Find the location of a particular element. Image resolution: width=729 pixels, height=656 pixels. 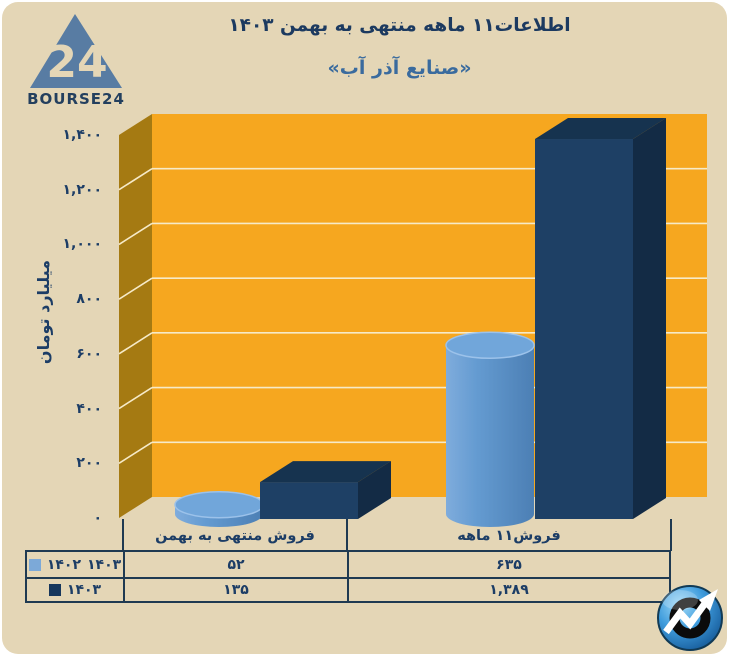

legend-swatch-1402-icon is located at coordinates (34, 564).